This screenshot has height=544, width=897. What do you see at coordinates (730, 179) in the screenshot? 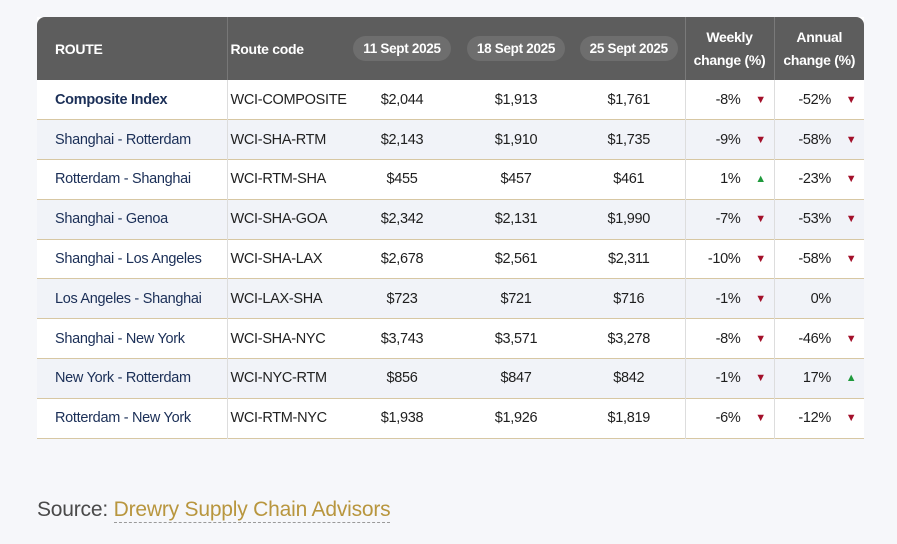
I see `weekly-change-cell-value: 1%` at bounding box center [730, 179].